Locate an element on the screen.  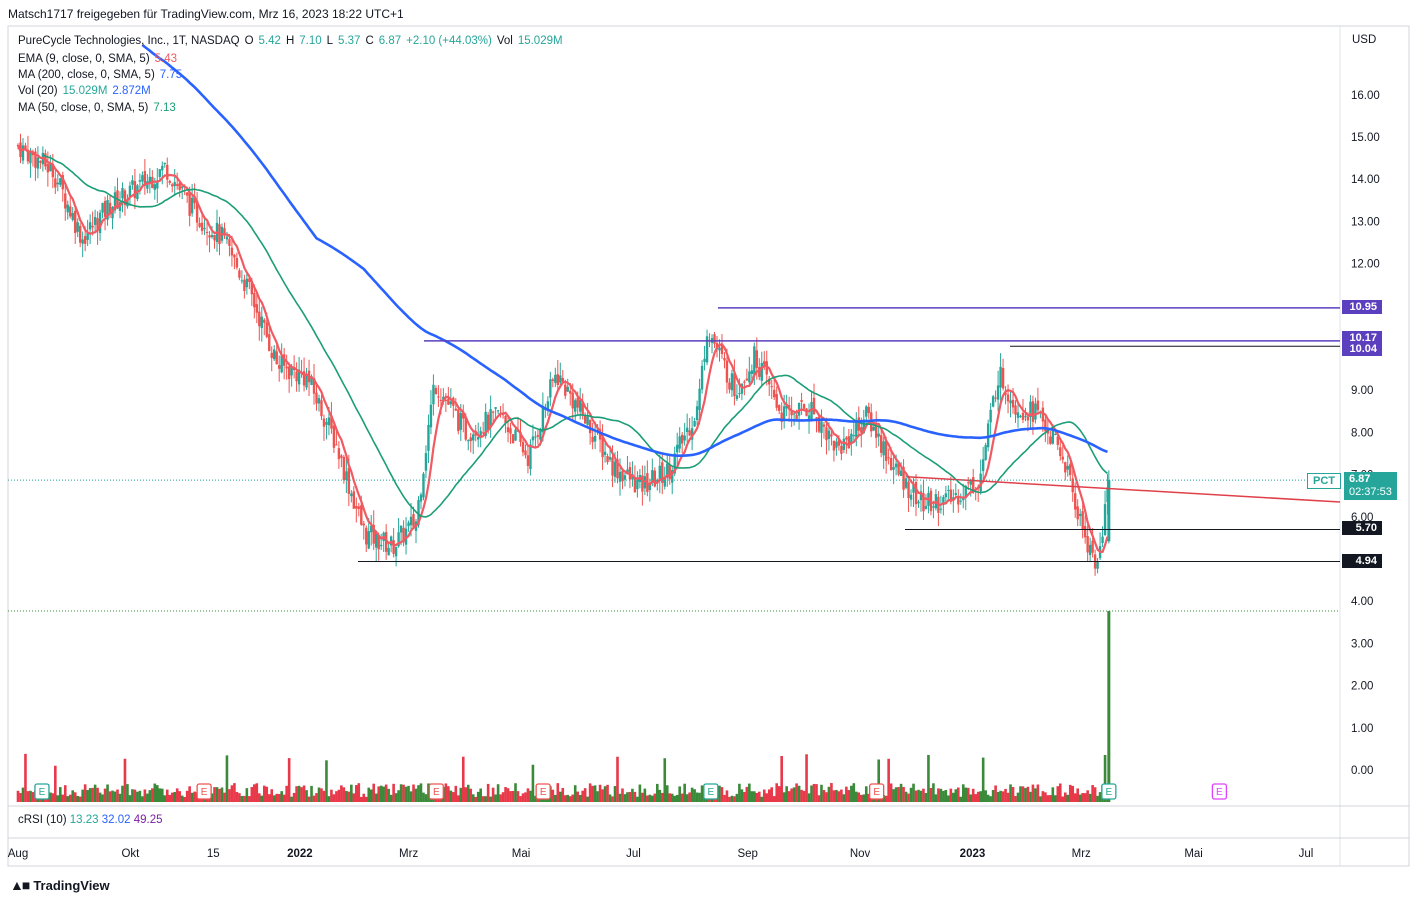
crsi-value-2: 32.02 is located at coordinates (116, 820).